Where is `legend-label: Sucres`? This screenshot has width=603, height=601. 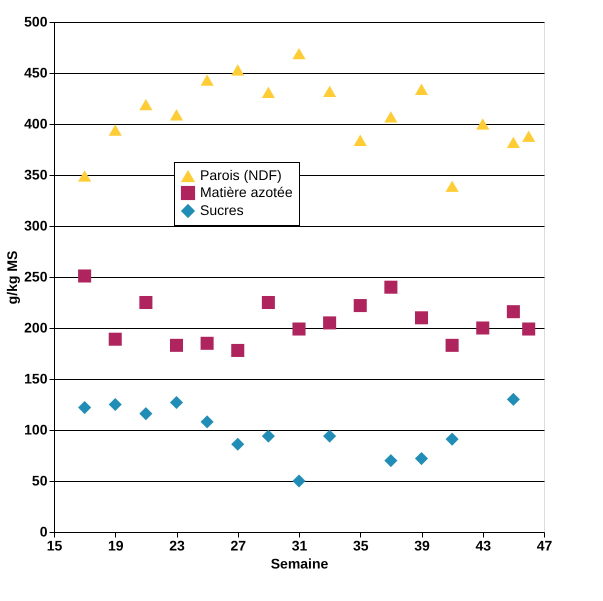 legend-label: Sucres is located at coordinates (222, 210).